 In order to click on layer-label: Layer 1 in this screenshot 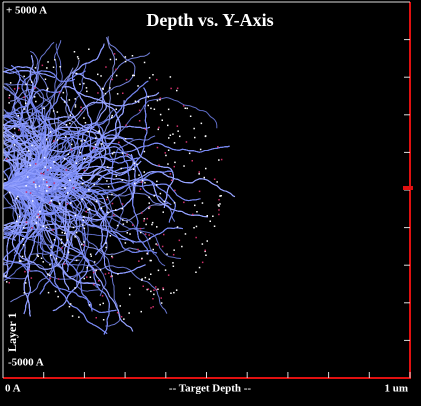, I will do `click(12, 332)`.